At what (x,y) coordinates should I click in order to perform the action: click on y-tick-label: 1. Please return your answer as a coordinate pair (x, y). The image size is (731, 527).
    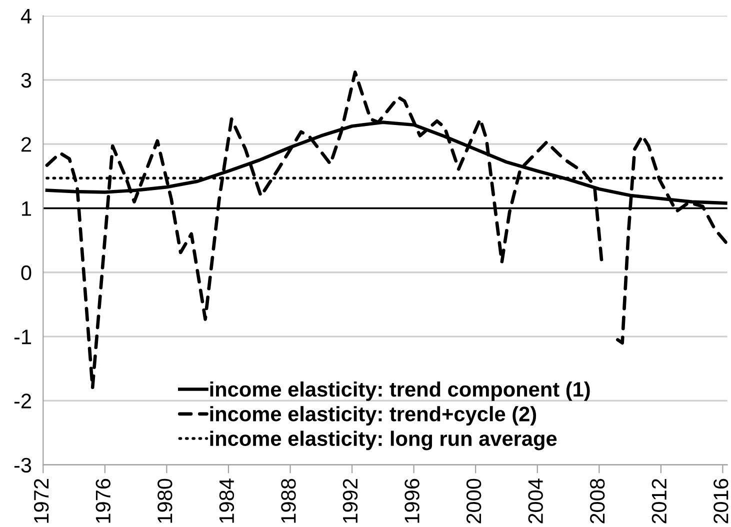
    Looking at the image, I should click on (26, 208).